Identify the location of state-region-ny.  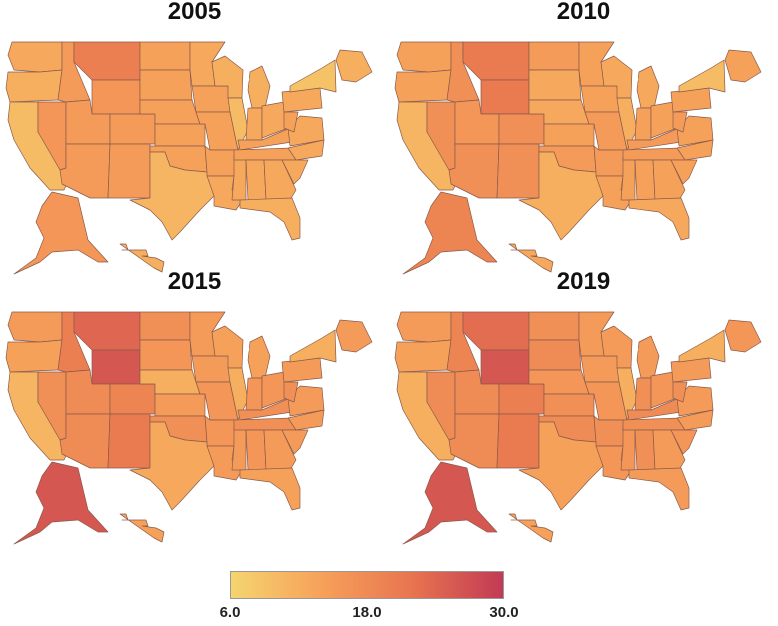
(702, 76).